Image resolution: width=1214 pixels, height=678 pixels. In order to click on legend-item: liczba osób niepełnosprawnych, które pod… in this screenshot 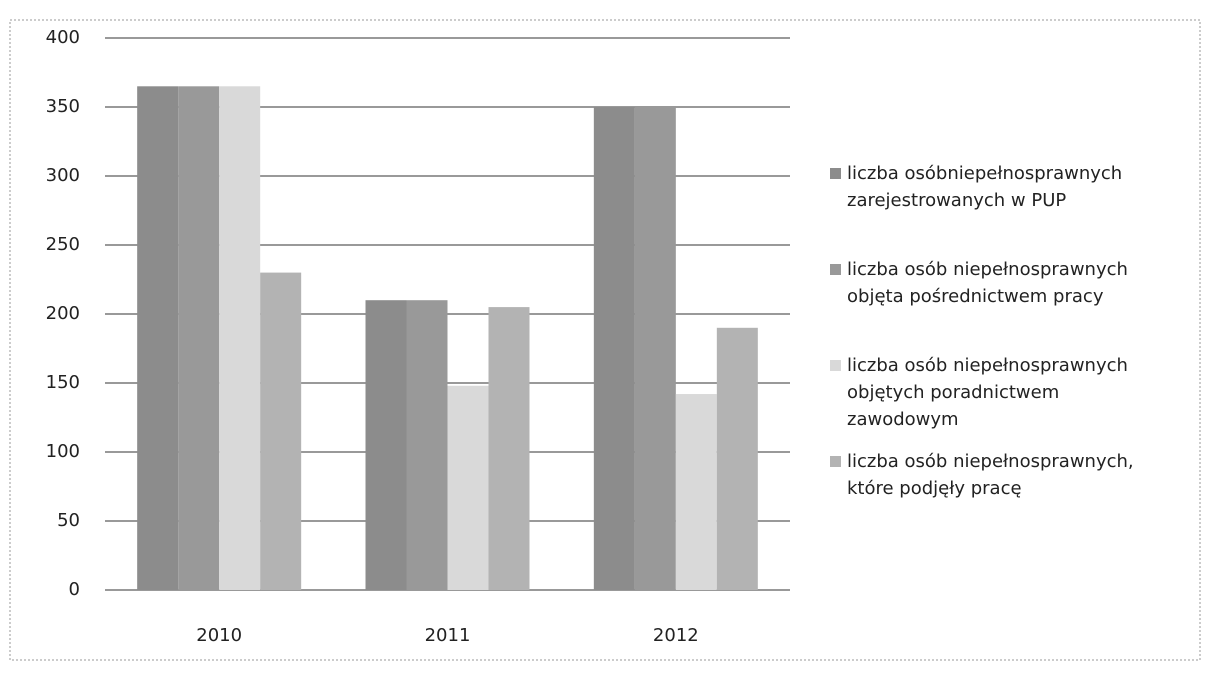, I will do `click(1000, 496)`.